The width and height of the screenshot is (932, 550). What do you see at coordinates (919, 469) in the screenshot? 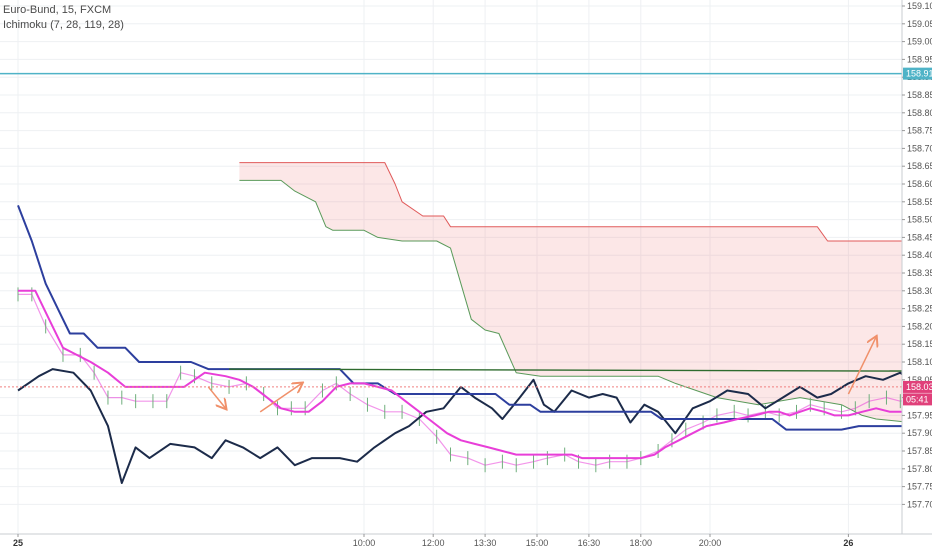
I see `y-tick-label: 157.80` at bounding box center [919, 469].